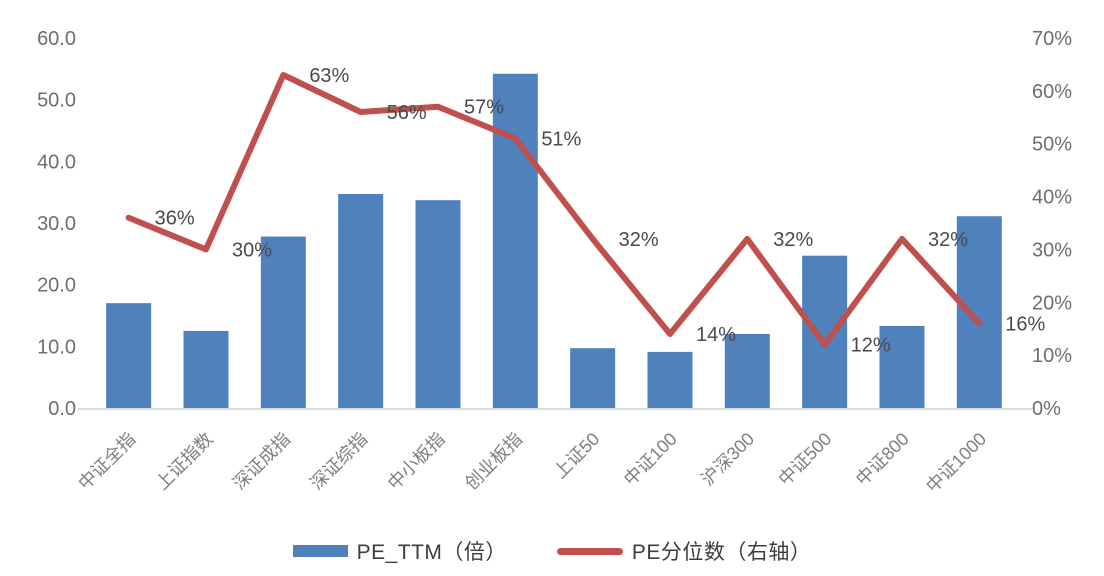  I want to click on pe-ttm-bar-swatch-icon, so click(320, 551).